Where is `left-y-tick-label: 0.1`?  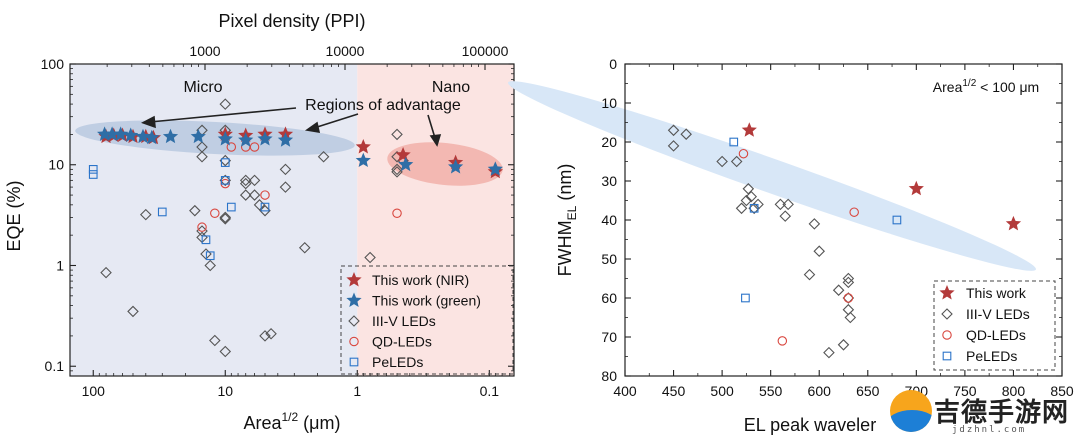
left-y-tick-label: 0.1 is located at coordinates (55, 366).